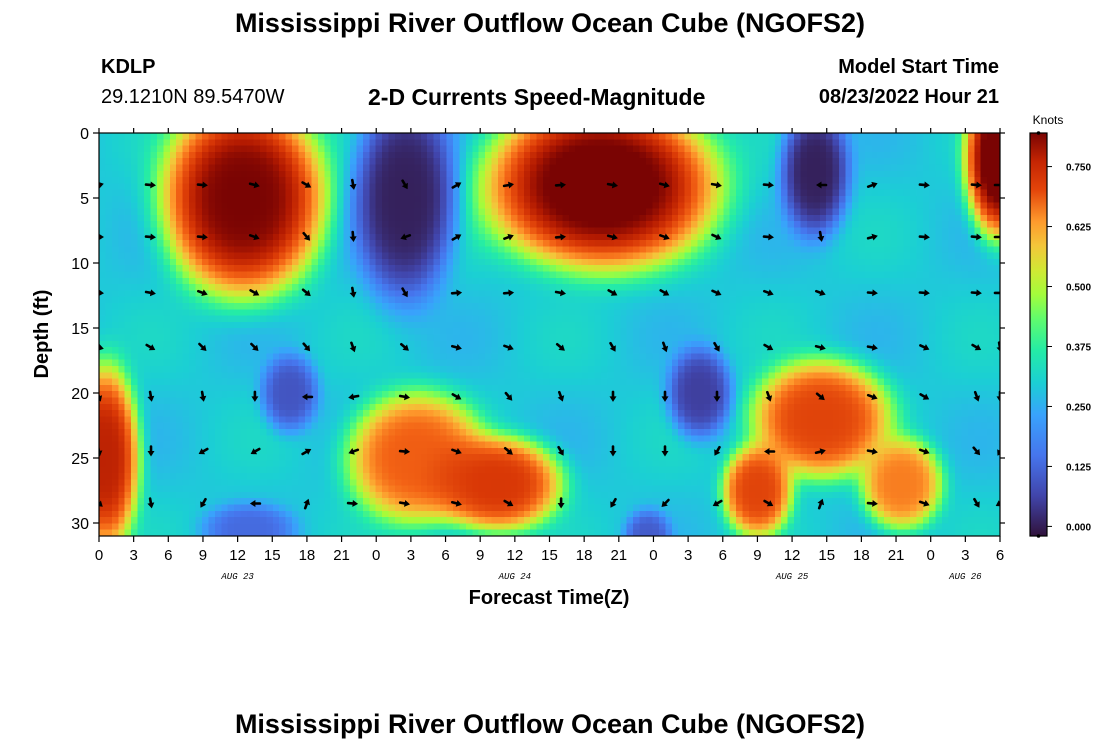 The height and width of the screenshot is (750, 1100). What do you see at coordinates (80, 459) in the screenshot?
I see `y-tick-label: 25` at bounding box center [80, 459].